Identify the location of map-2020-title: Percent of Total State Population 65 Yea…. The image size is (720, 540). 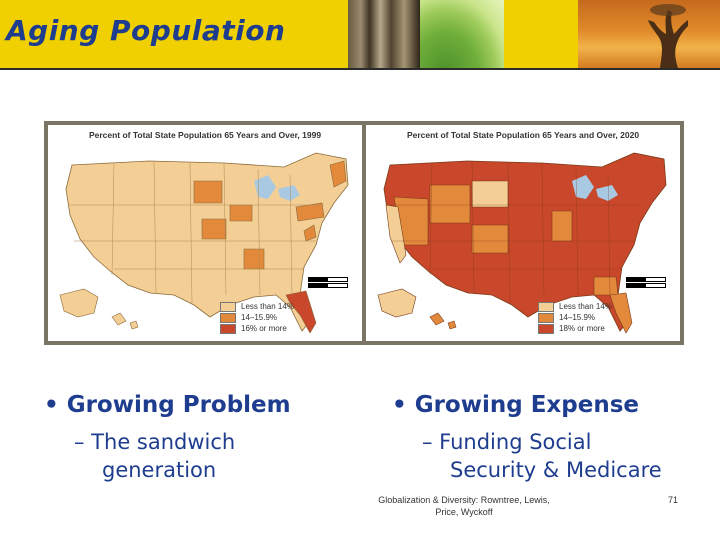
(523, 135).